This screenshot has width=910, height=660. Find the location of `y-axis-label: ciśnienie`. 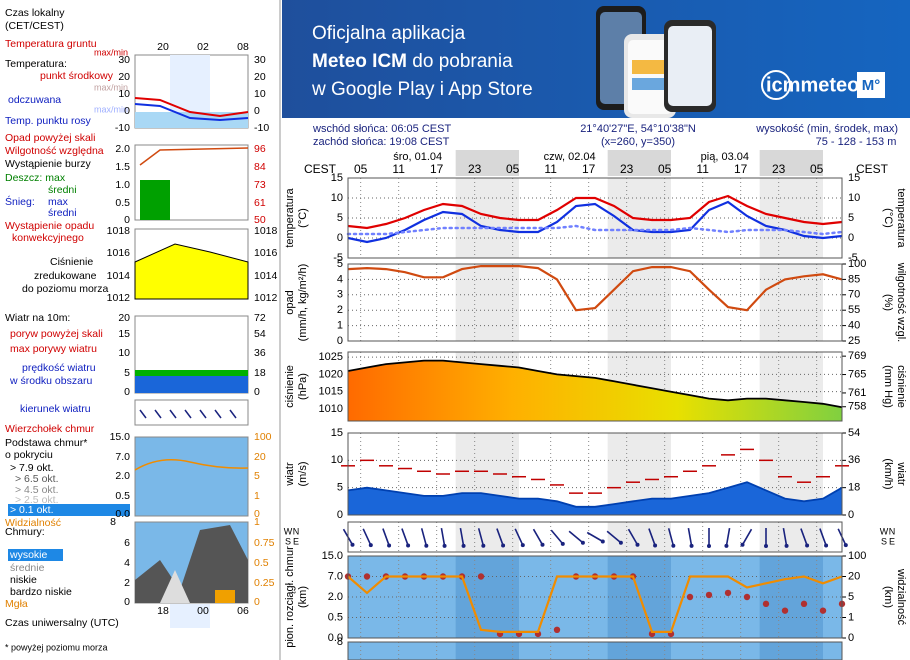

y-axis-label: ciśnienie is located at coordinates (290, 386).